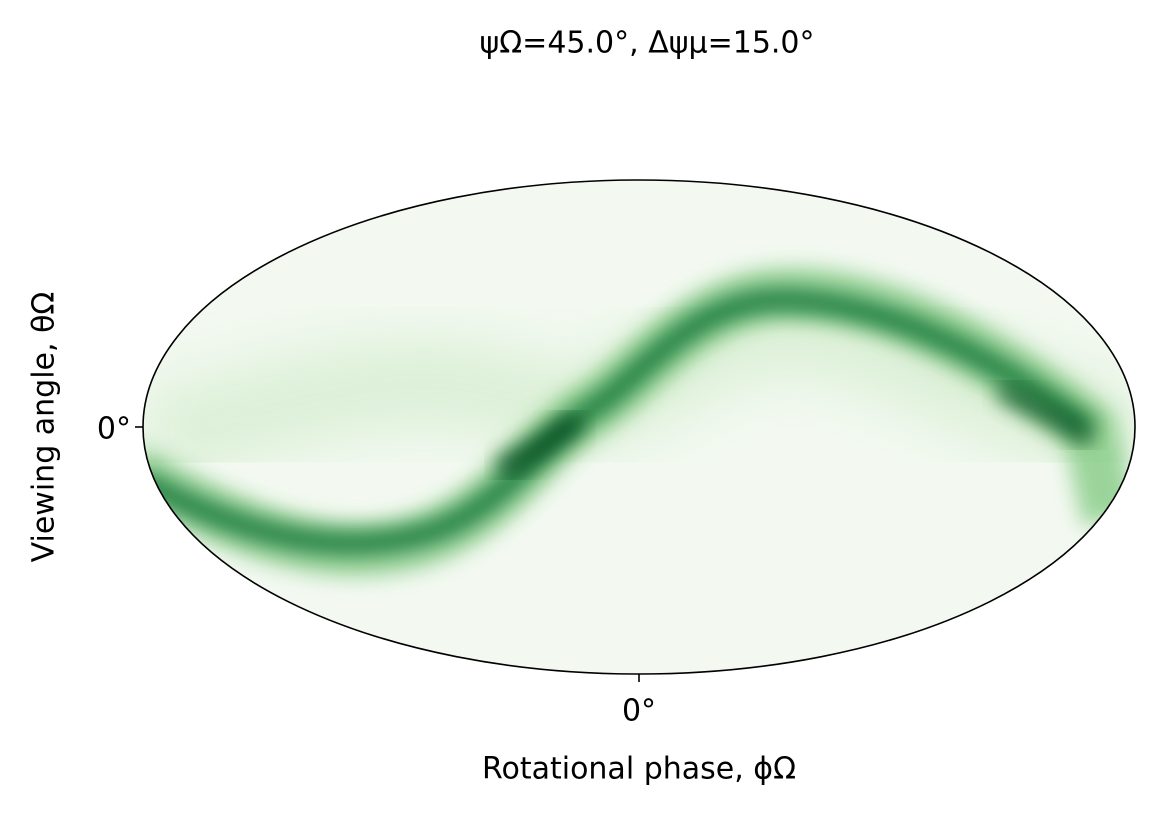 This screenshot has width=1154, height=814. I want to click on chart-title: ψΩ=45.0°, Δψμ=15.0°, so click(646, 43).